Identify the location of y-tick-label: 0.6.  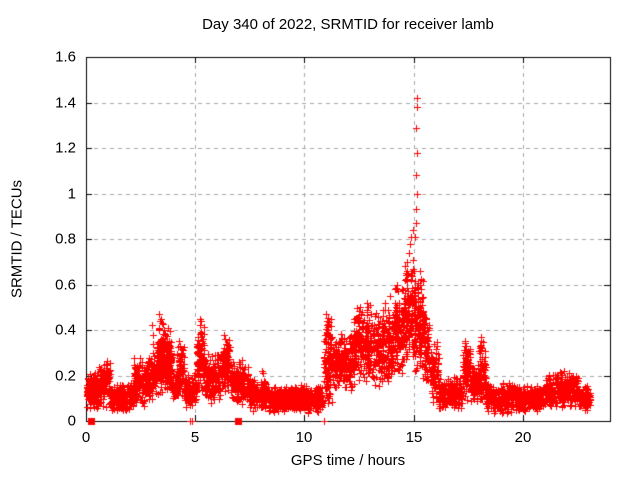
(65, 284).